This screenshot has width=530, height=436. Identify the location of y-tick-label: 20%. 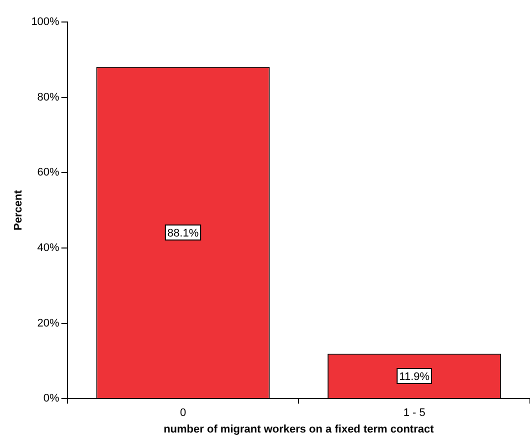
(48, 323).